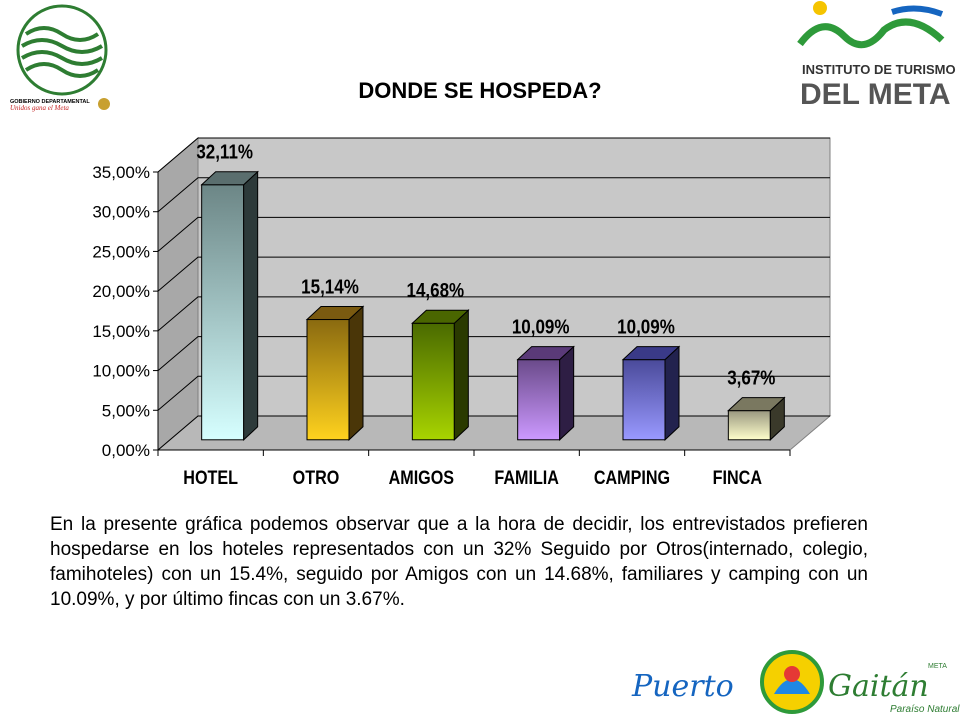 This screenshot has height=720, width=960. Describe the element at coordinates (126, 450) in the screenshot. I see `y-tick-label: 0,00%` at that location.